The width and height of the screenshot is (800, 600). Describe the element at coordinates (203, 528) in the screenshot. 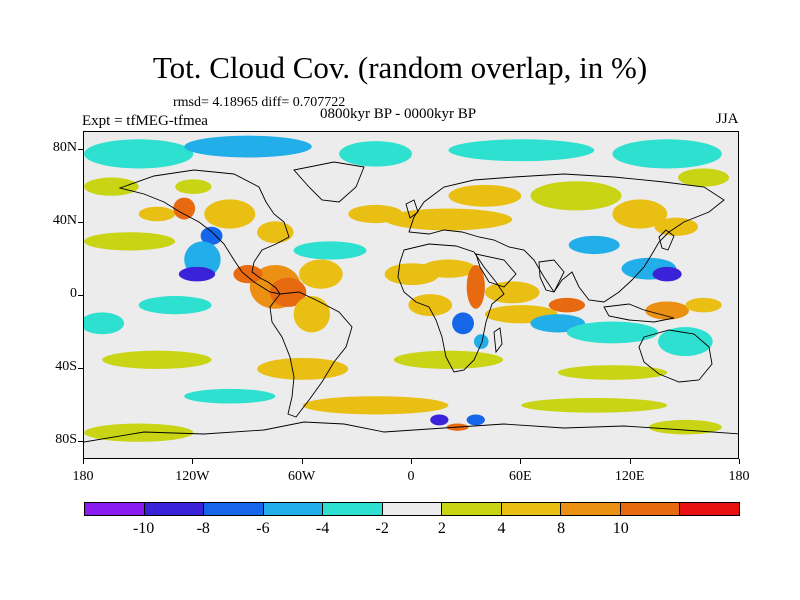

I see `colorbar-label: -8` at that location.